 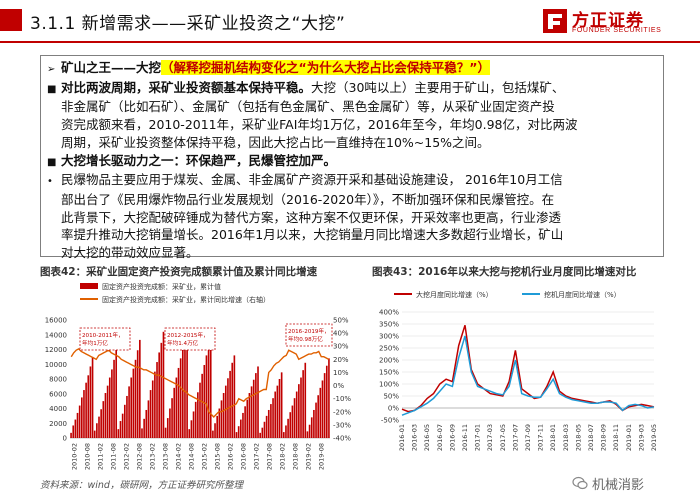 I want to click on chart43-legend: 大挖月度同比增速（%） 挖机月度同比增速（%）, so click(x=507, y=294).